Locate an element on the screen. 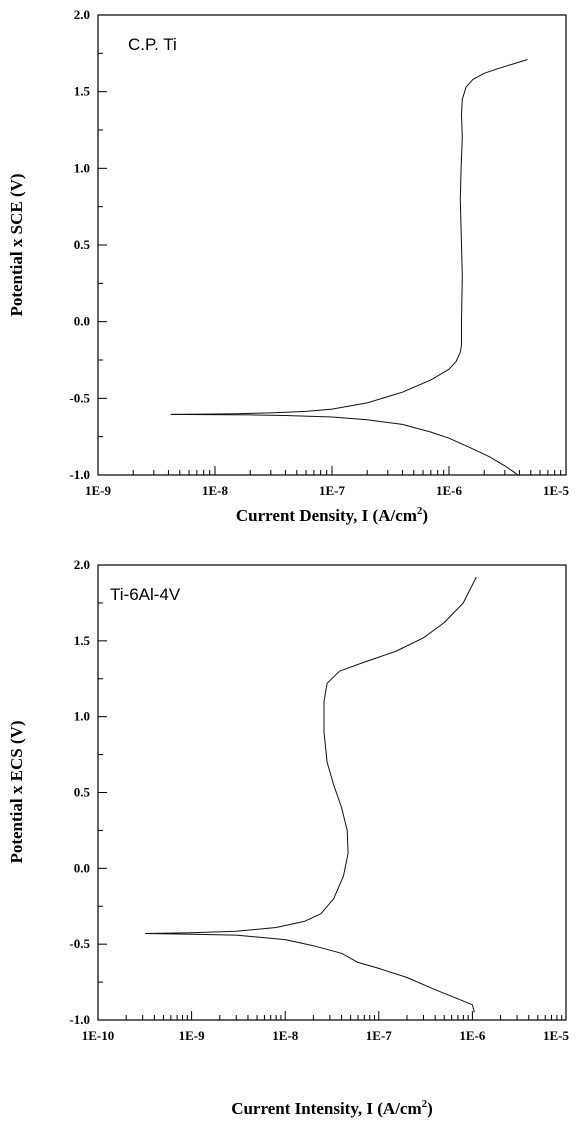 This screenshot has width=580, height=1130. y-axis-title: Potential x ECS (V) is located at coordinates (16, 791).